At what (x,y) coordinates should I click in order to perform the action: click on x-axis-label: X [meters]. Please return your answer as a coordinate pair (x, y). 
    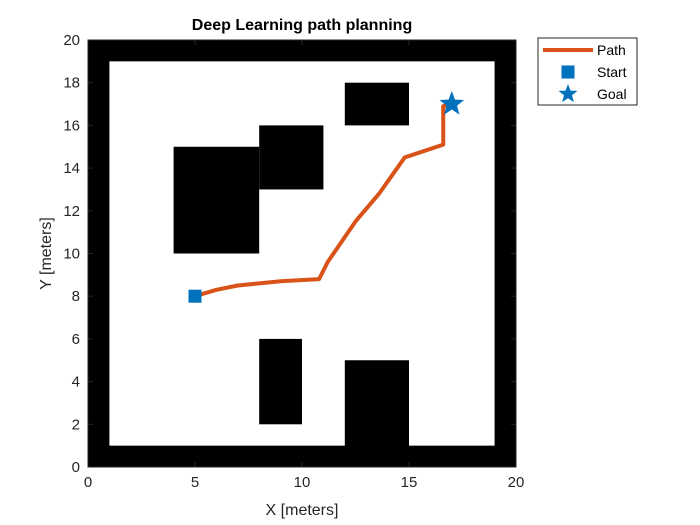
    Looking at the image, I should click on (302, 510).